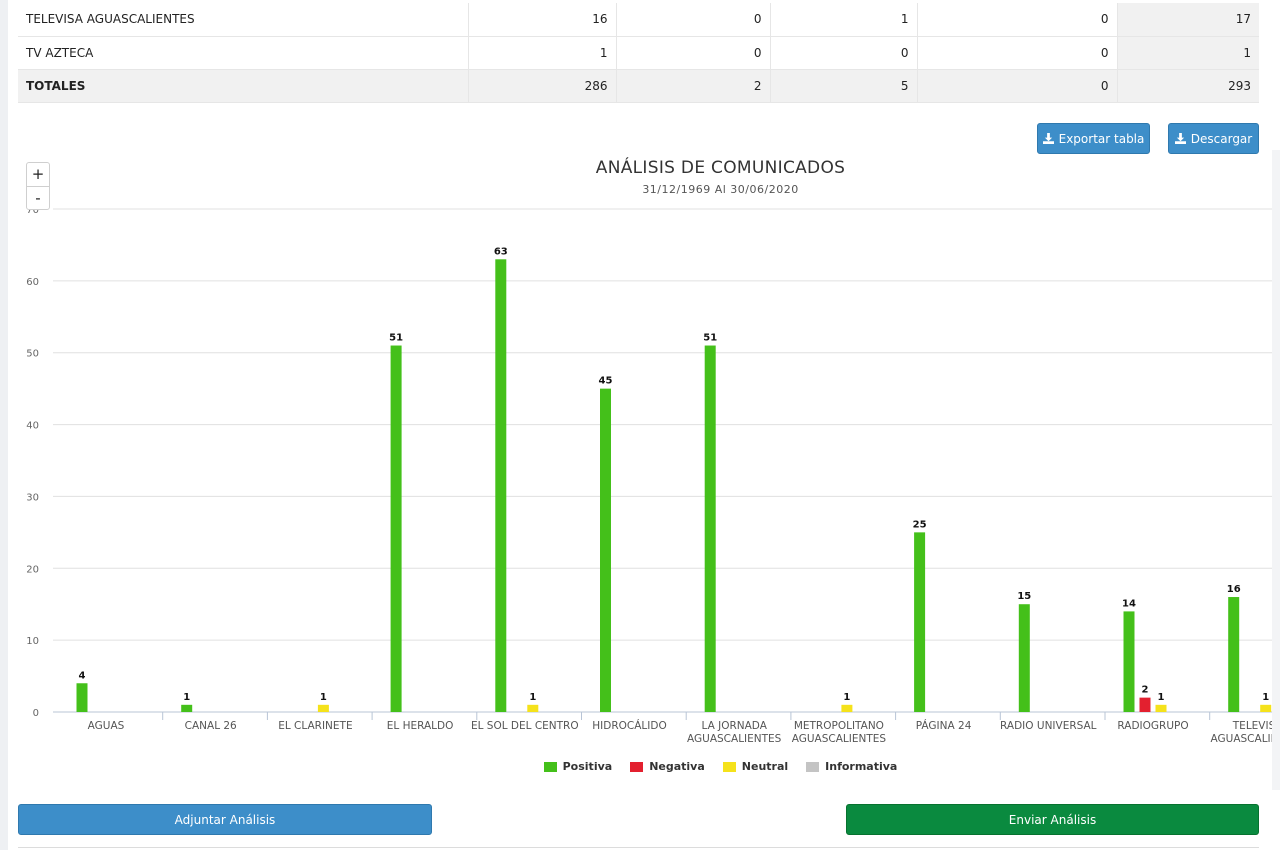 This screenshot has height=850, width=1280. I want to click on chart-legend: Positiva Negativa Neutral Informativa, so click(644, 766).